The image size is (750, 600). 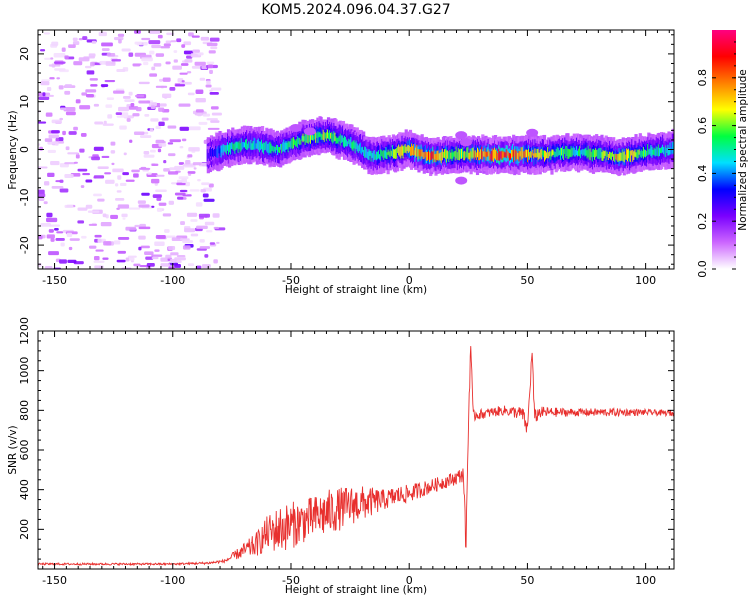 What do you see at coordinates (702, 174) in the screenshot?
I see `colorbar-tick-label: 0.4` at bounding box center [702, 174].